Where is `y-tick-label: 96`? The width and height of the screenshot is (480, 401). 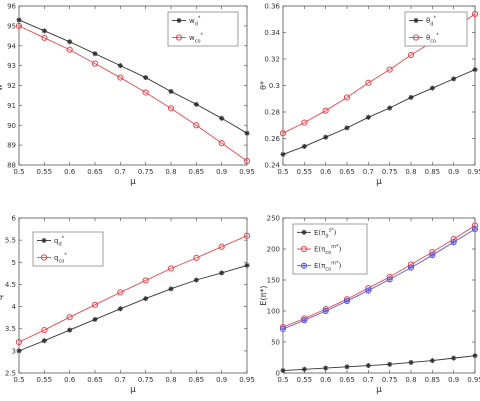
y-tick-label: 96 is located at coordinates (11, 7).